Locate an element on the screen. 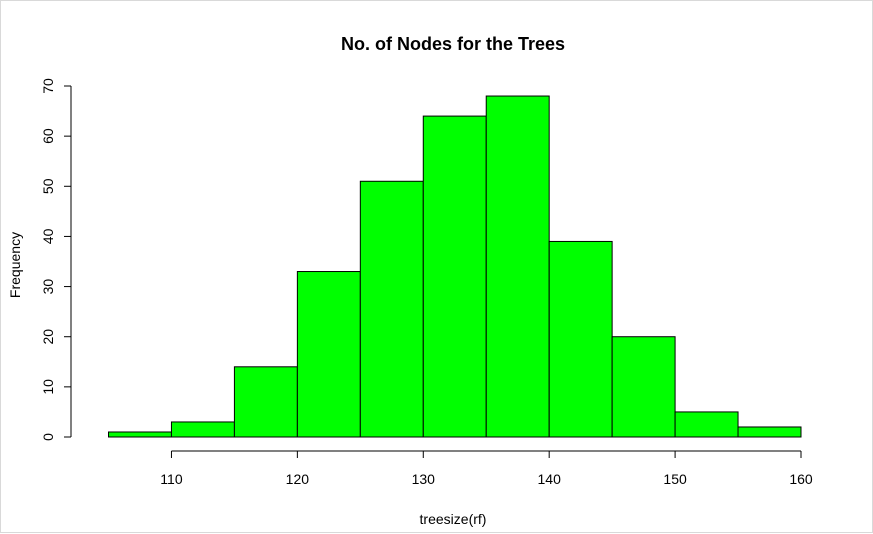 The image size is (873, 534). y-tick-label: 50 is located at coordinates (48, 186).